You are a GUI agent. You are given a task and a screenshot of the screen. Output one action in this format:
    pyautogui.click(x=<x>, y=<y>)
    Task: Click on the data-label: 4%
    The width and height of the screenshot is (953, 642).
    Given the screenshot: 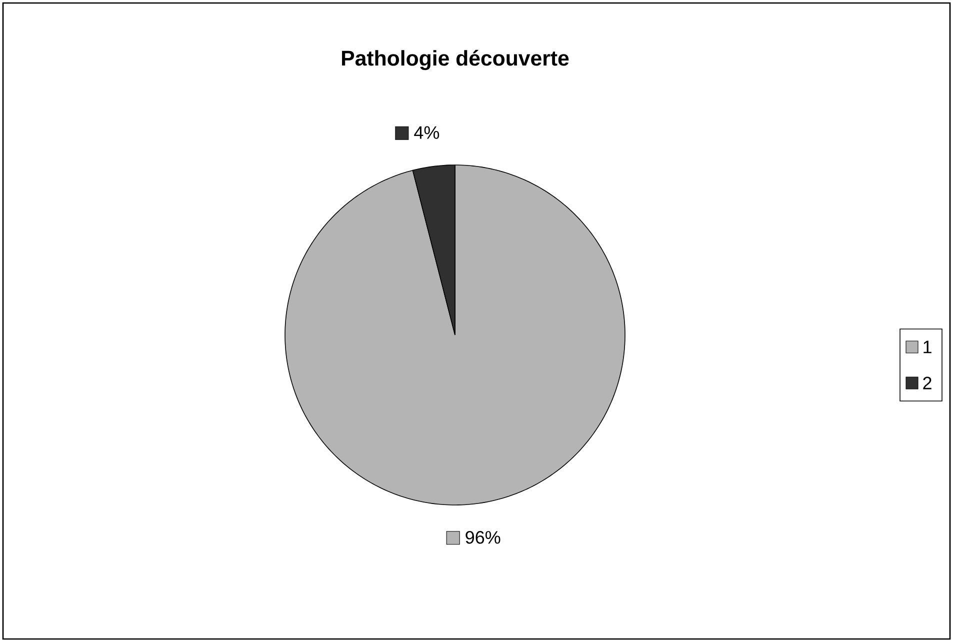 What is the action you would take?
    pyautogui.click(x=427, y=132)
    